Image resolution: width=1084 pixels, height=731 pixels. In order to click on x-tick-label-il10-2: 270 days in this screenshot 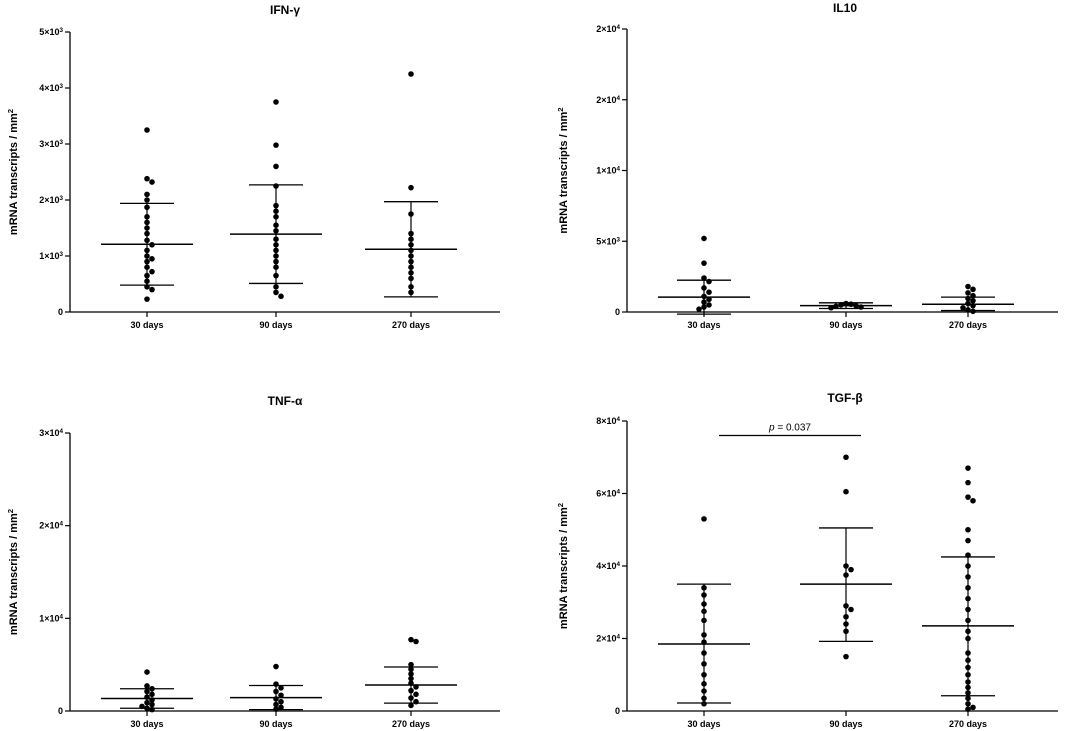, I will do `click(968, 325)`.